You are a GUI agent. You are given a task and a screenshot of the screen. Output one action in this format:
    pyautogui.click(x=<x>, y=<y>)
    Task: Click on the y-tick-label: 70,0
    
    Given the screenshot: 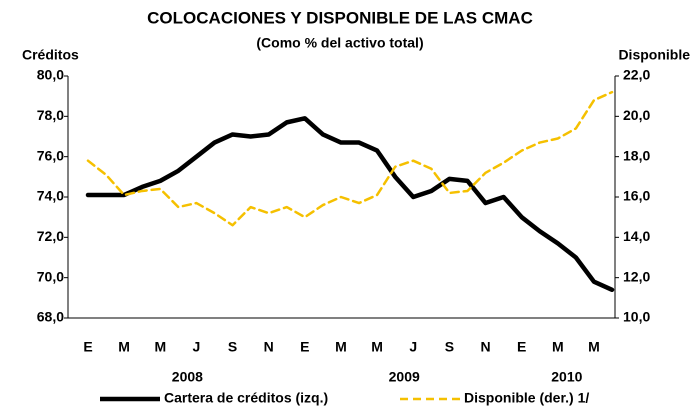 What is the action you would take?
    pyautogui.click(x=50, y=276)
    